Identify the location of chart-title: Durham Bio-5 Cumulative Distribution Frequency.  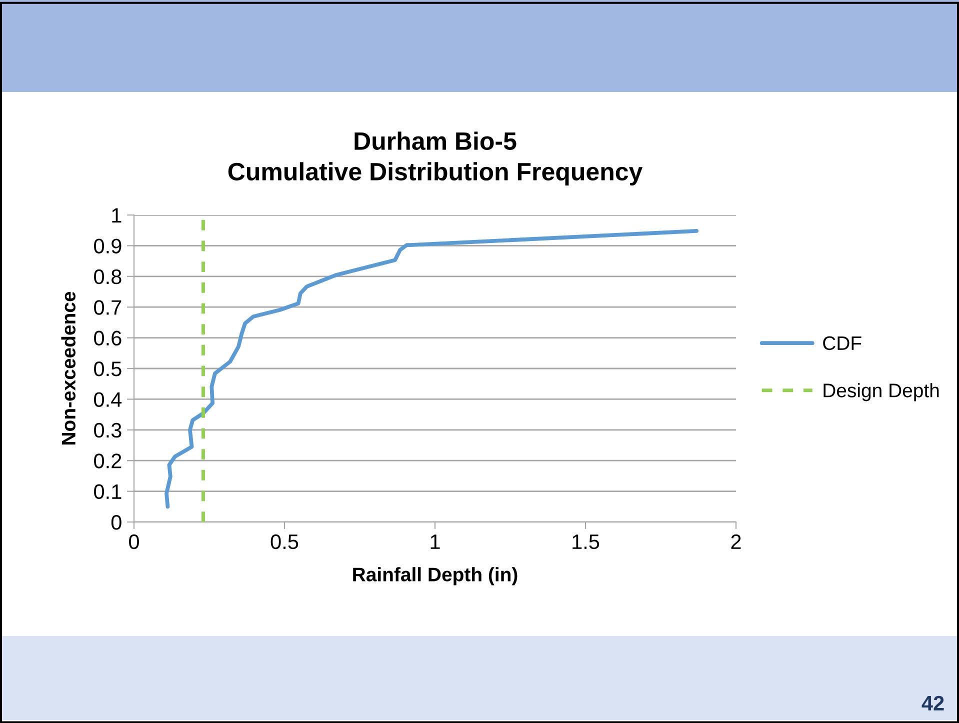
(435, 159).